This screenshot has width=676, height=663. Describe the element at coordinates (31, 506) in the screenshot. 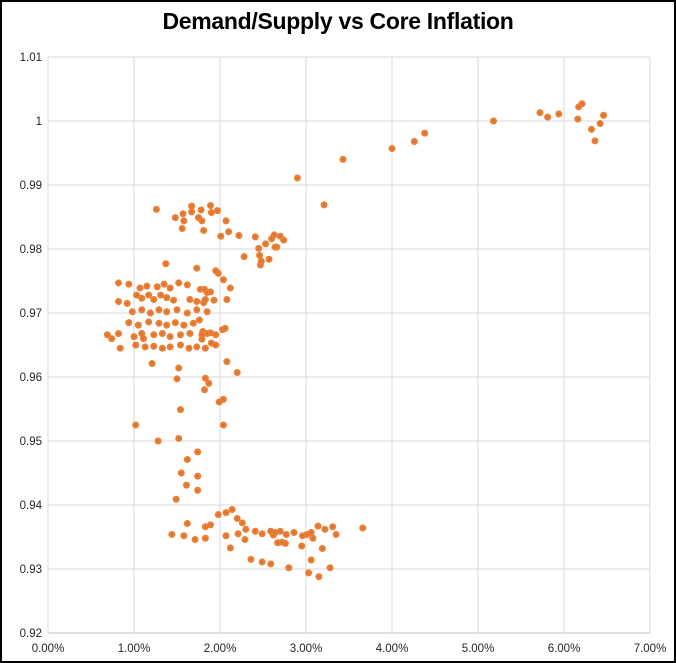

I see `y-tick-label: 0.94` at that location.